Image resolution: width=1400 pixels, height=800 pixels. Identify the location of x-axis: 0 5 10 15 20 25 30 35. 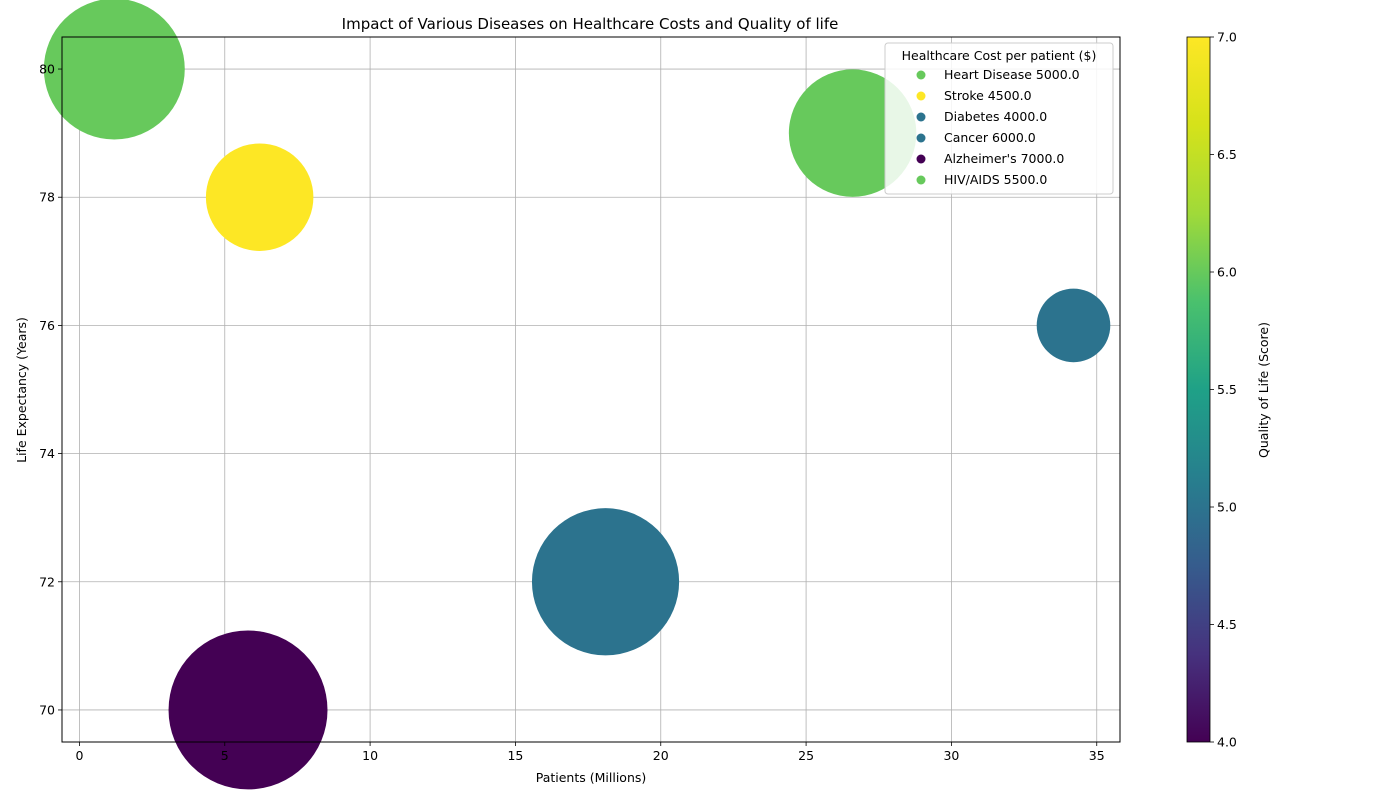
(590, 752).